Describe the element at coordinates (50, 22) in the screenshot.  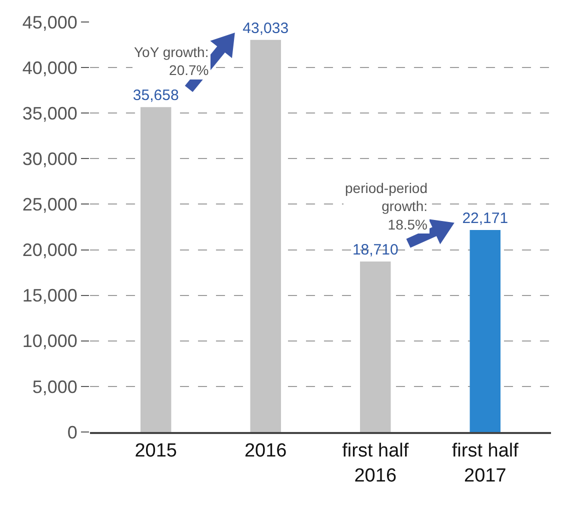
I see `y-tick-label: 45,000` at that location.